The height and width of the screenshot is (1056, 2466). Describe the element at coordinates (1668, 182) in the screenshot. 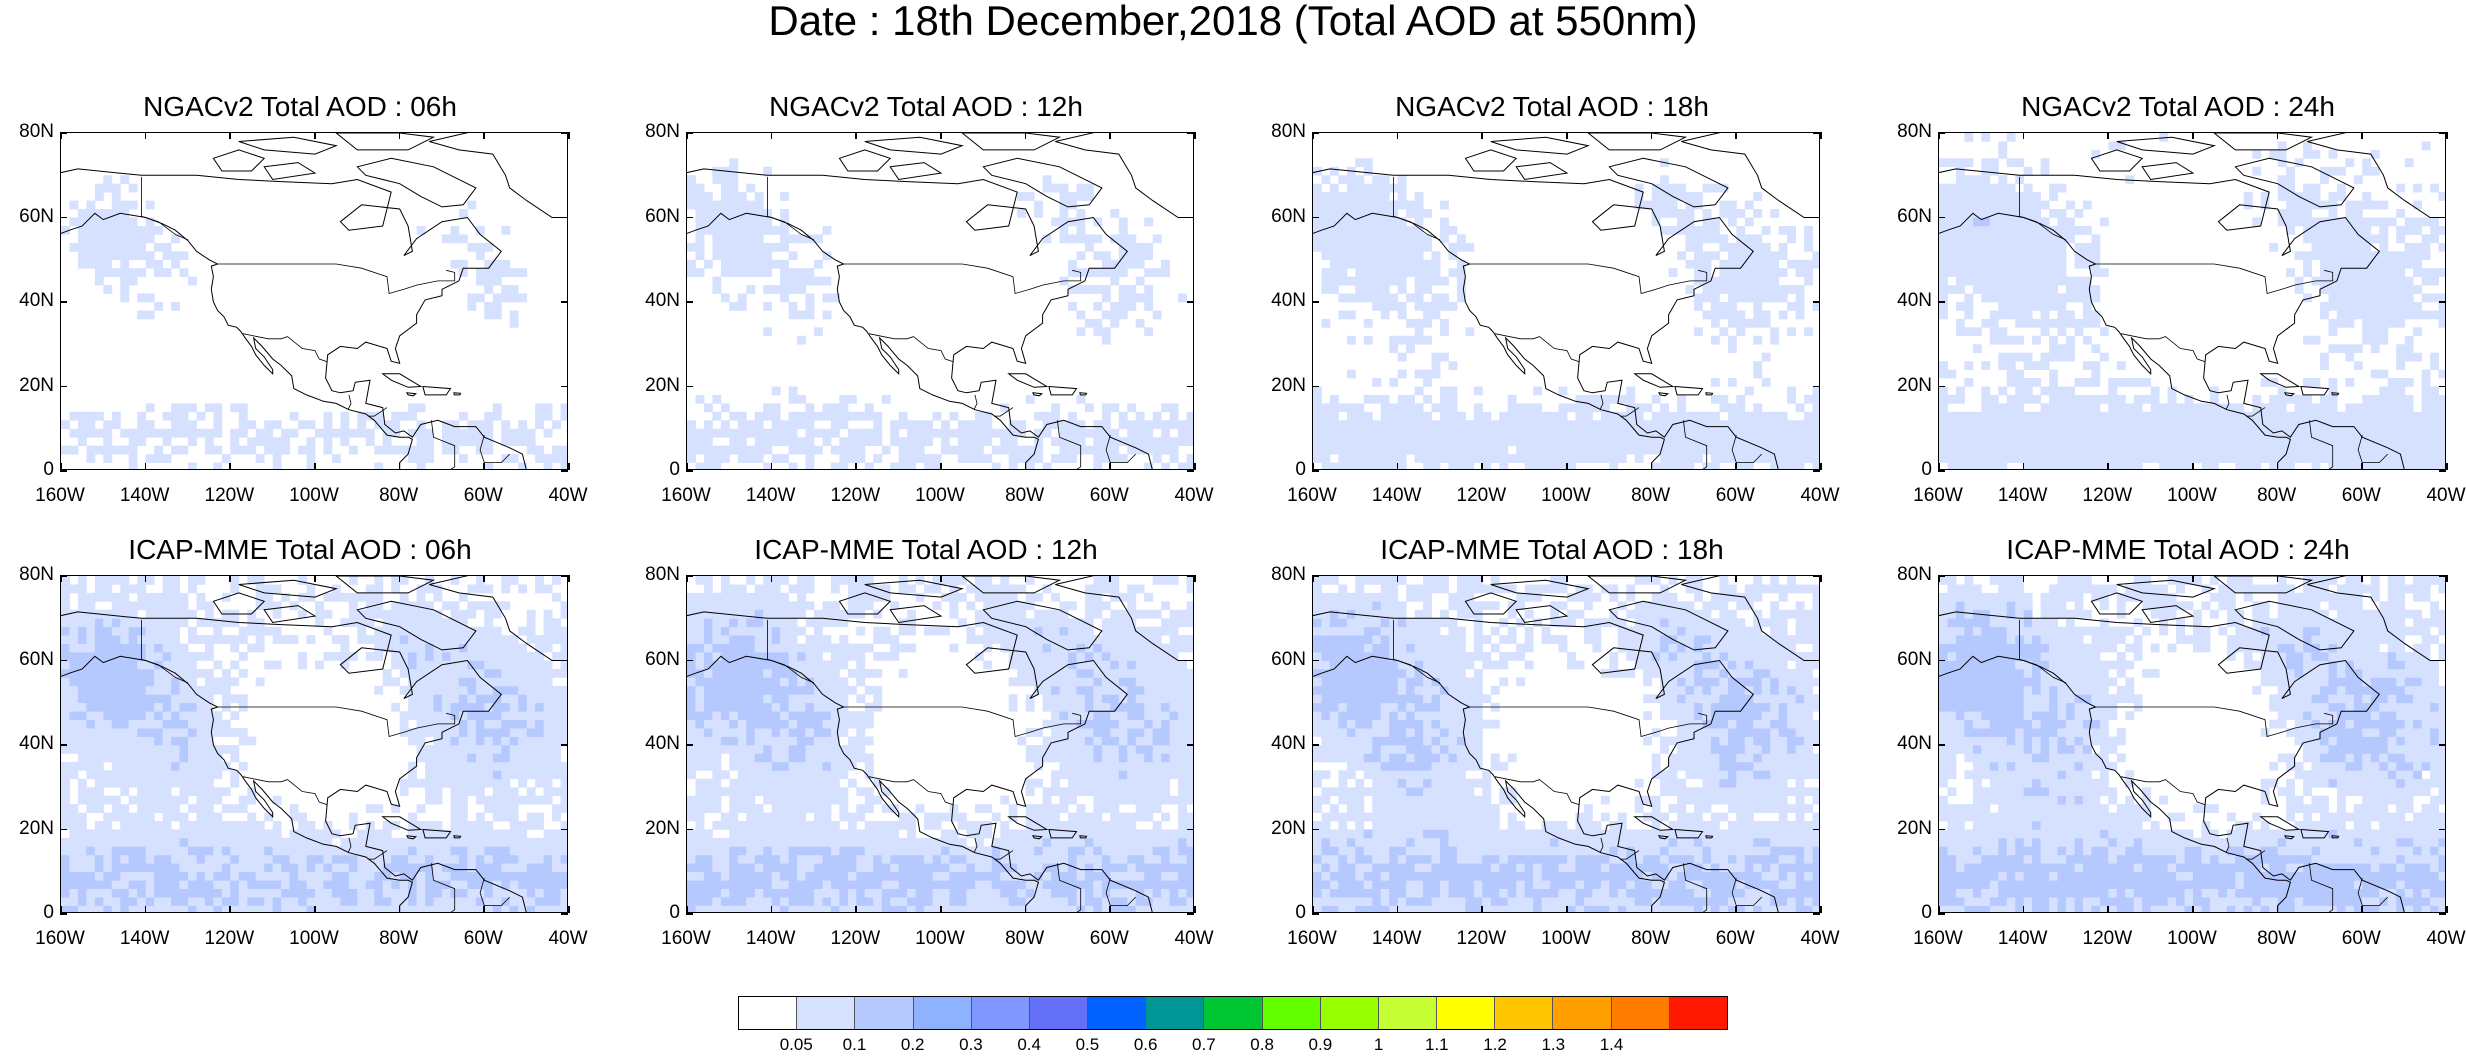

I see `baffin-coast` at that location.